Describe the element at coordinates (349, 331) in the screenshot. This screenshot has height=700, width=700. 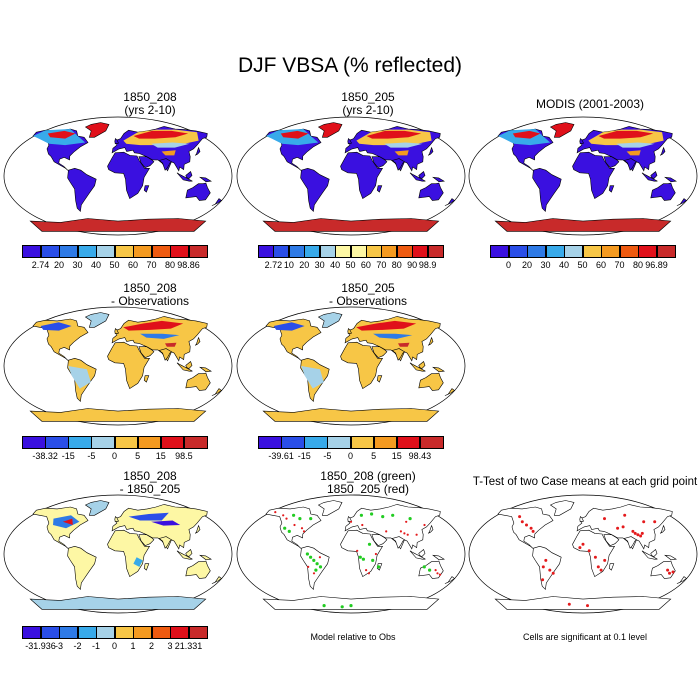
I see `continent-uk` at that location.